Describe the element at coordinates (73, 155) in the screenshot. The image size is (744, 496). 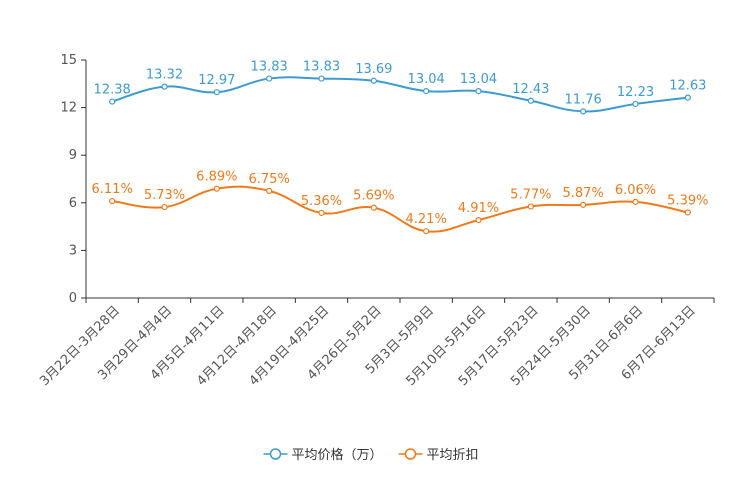
I see `y-tick-label: 9` at that location.